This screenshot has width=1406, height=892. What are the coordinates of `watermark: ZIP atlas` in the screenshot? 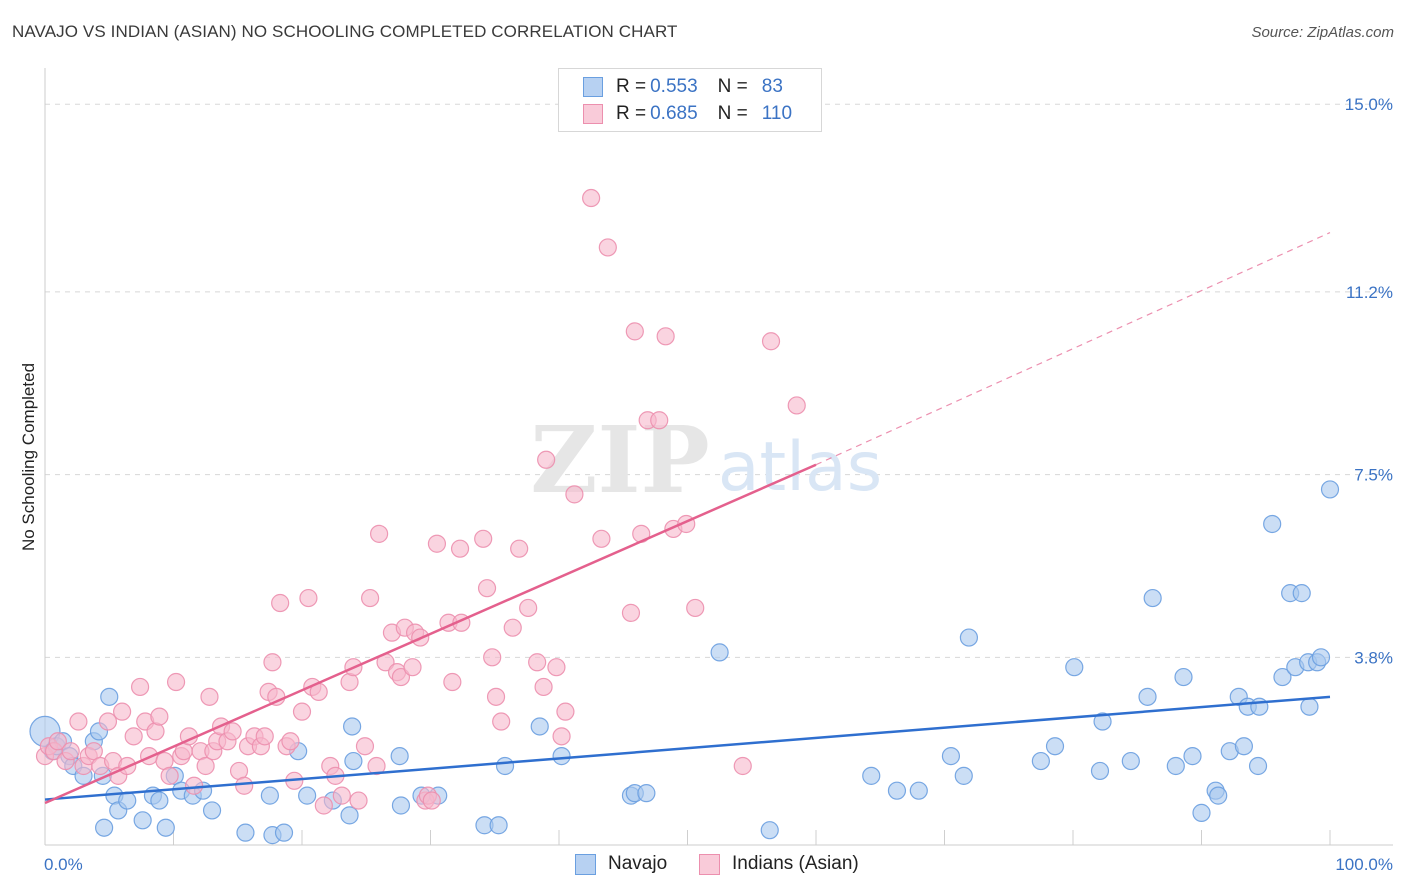 It's located at (706, 460).